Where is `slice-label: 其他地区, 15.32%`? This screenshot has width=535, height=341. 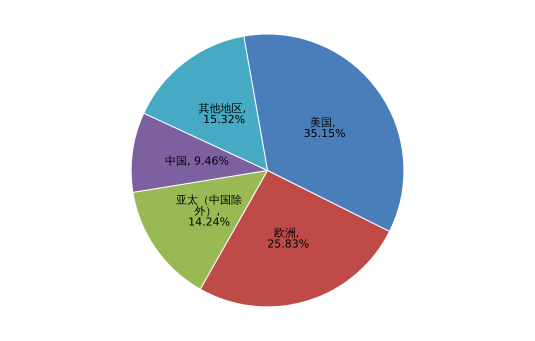
slice-label: 其他地区, 15.32% is located at coordinates (224, 114).